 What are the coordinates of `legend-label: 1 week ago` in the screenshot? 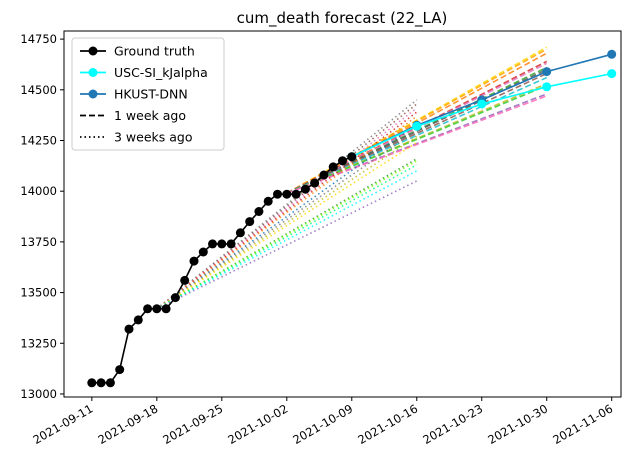 It's located at (150, 115).